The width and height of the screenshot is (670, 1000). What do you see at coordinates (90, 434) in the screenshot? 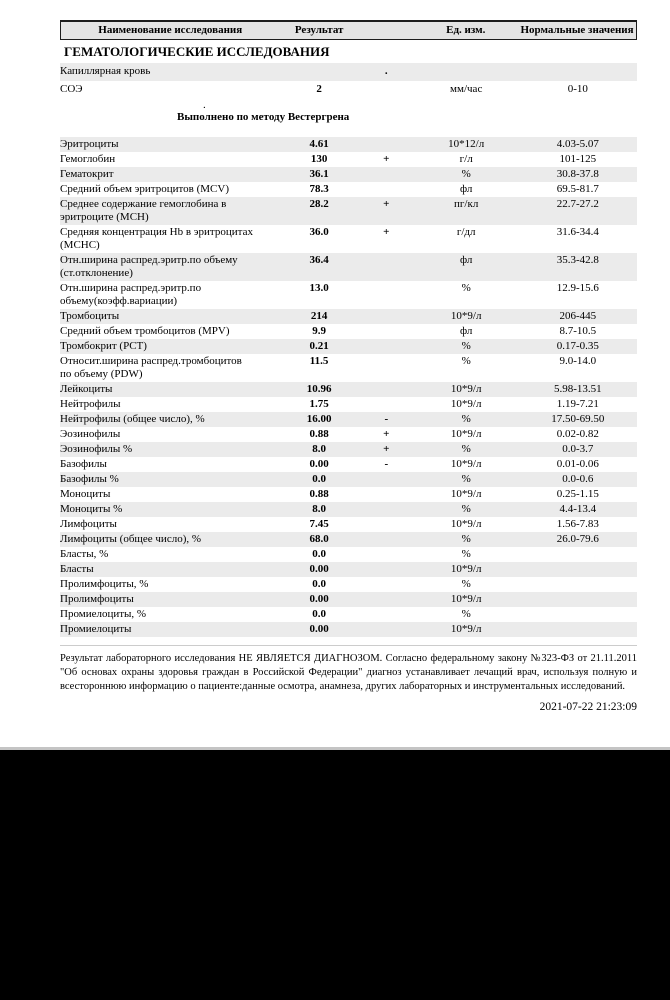
I see `name-cell: Эозинофилы` at bounding box center [90, 434].